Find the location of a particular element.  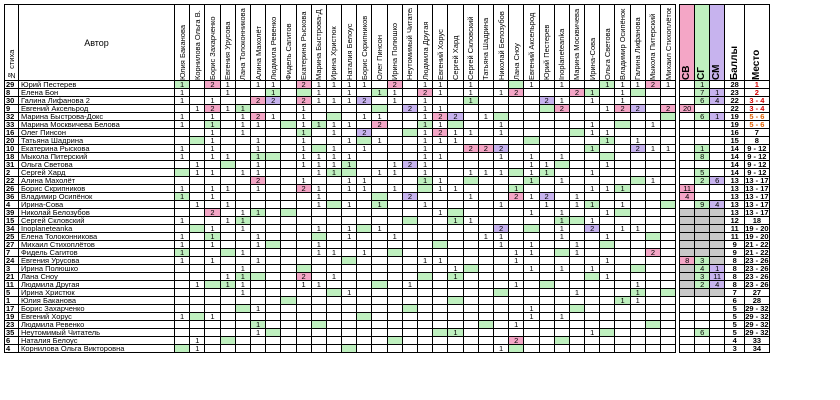

voter-header: Сергей Скловский is located at coordinates (470, 42).